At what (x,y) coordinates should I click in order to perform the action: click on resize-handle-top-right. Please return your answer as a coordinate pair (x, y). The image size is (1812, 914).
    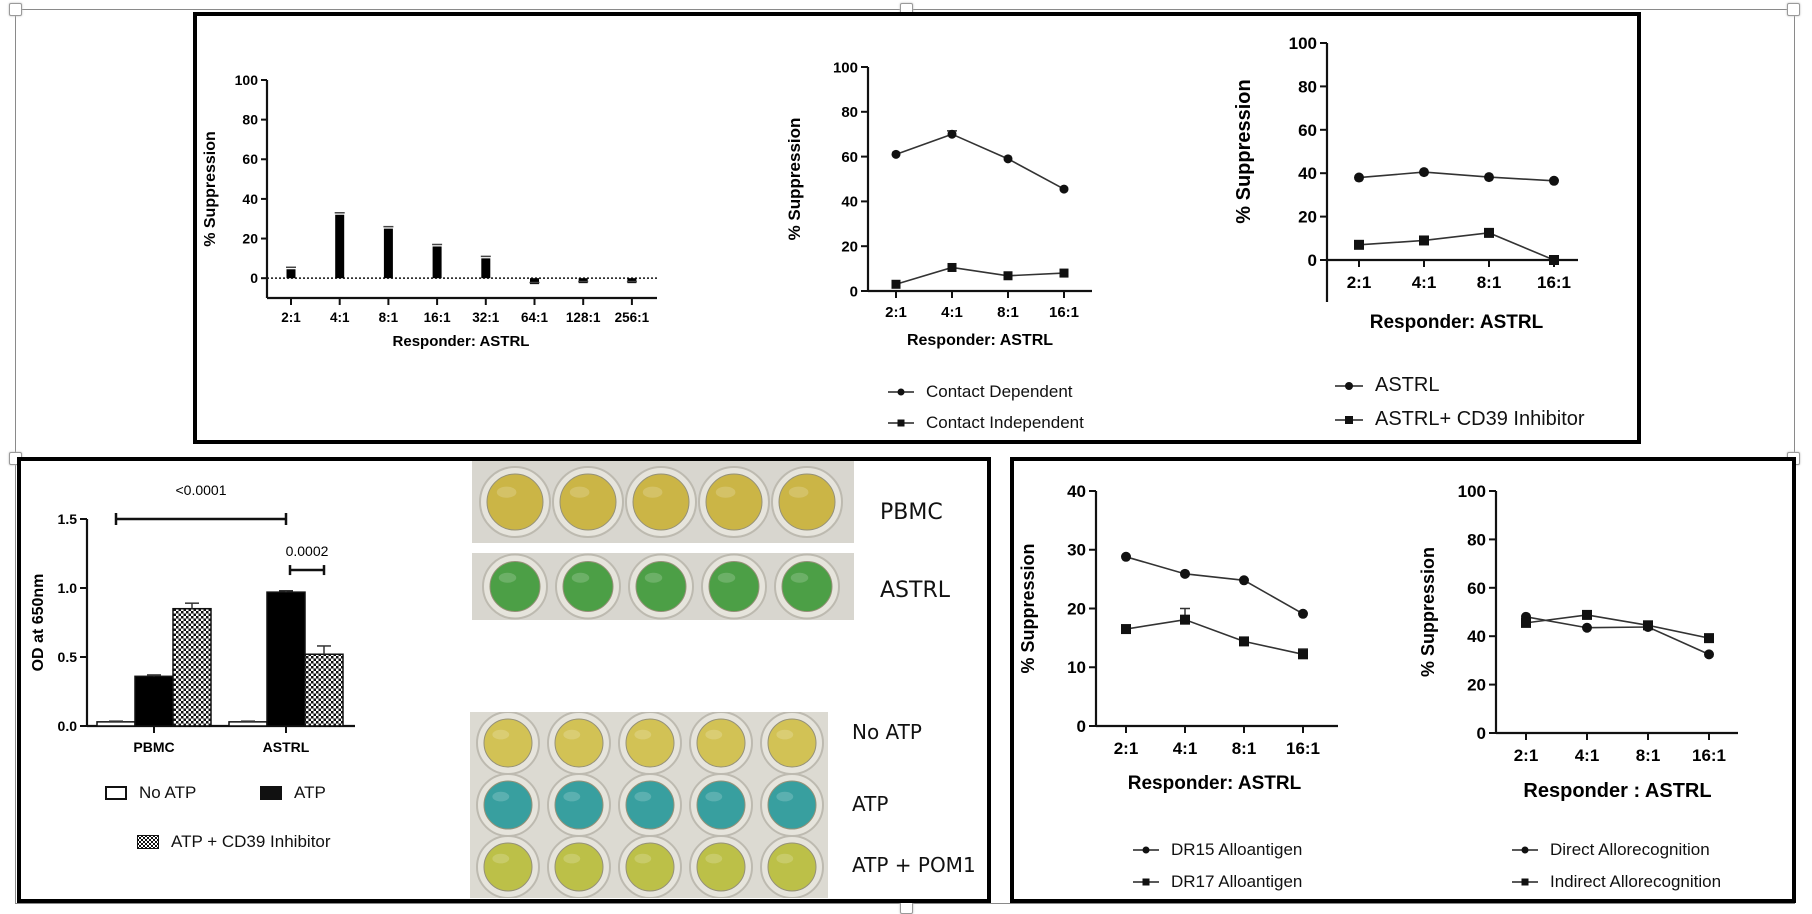
    Looking at the image, I should click on (1793, 9).